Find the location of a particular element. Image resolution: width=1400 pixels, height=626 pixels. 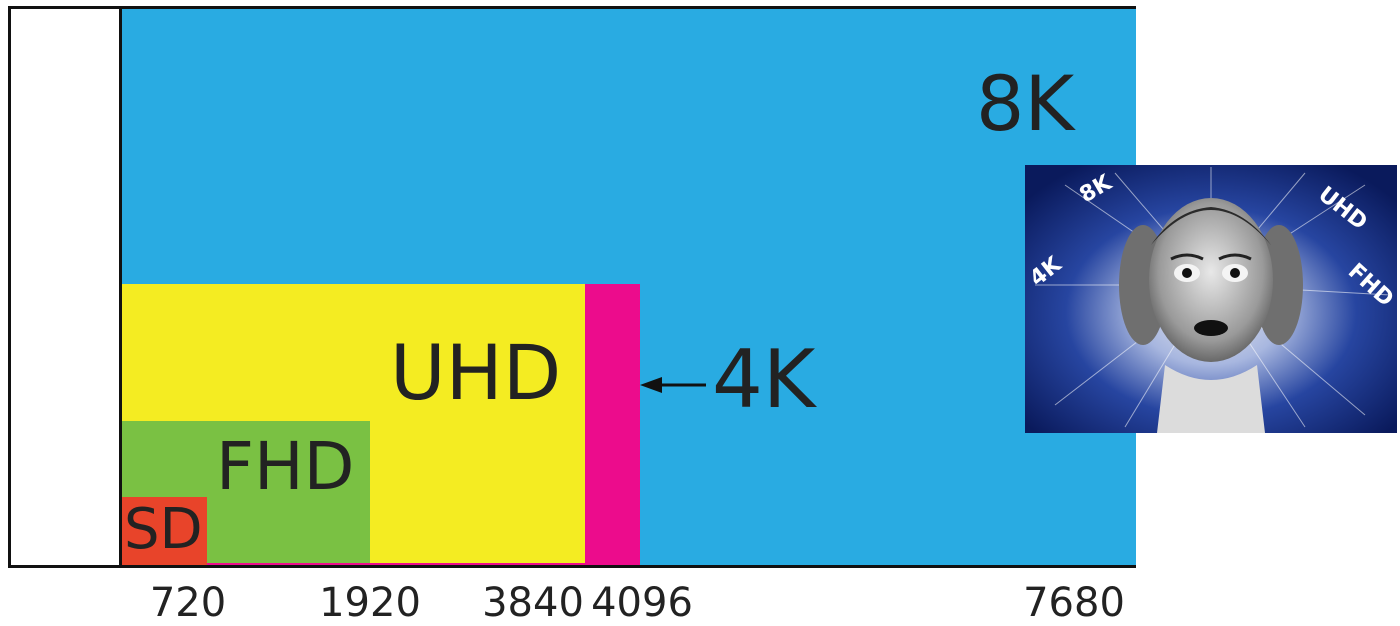

label-4k: 4K is located at coordinates (764, 379).